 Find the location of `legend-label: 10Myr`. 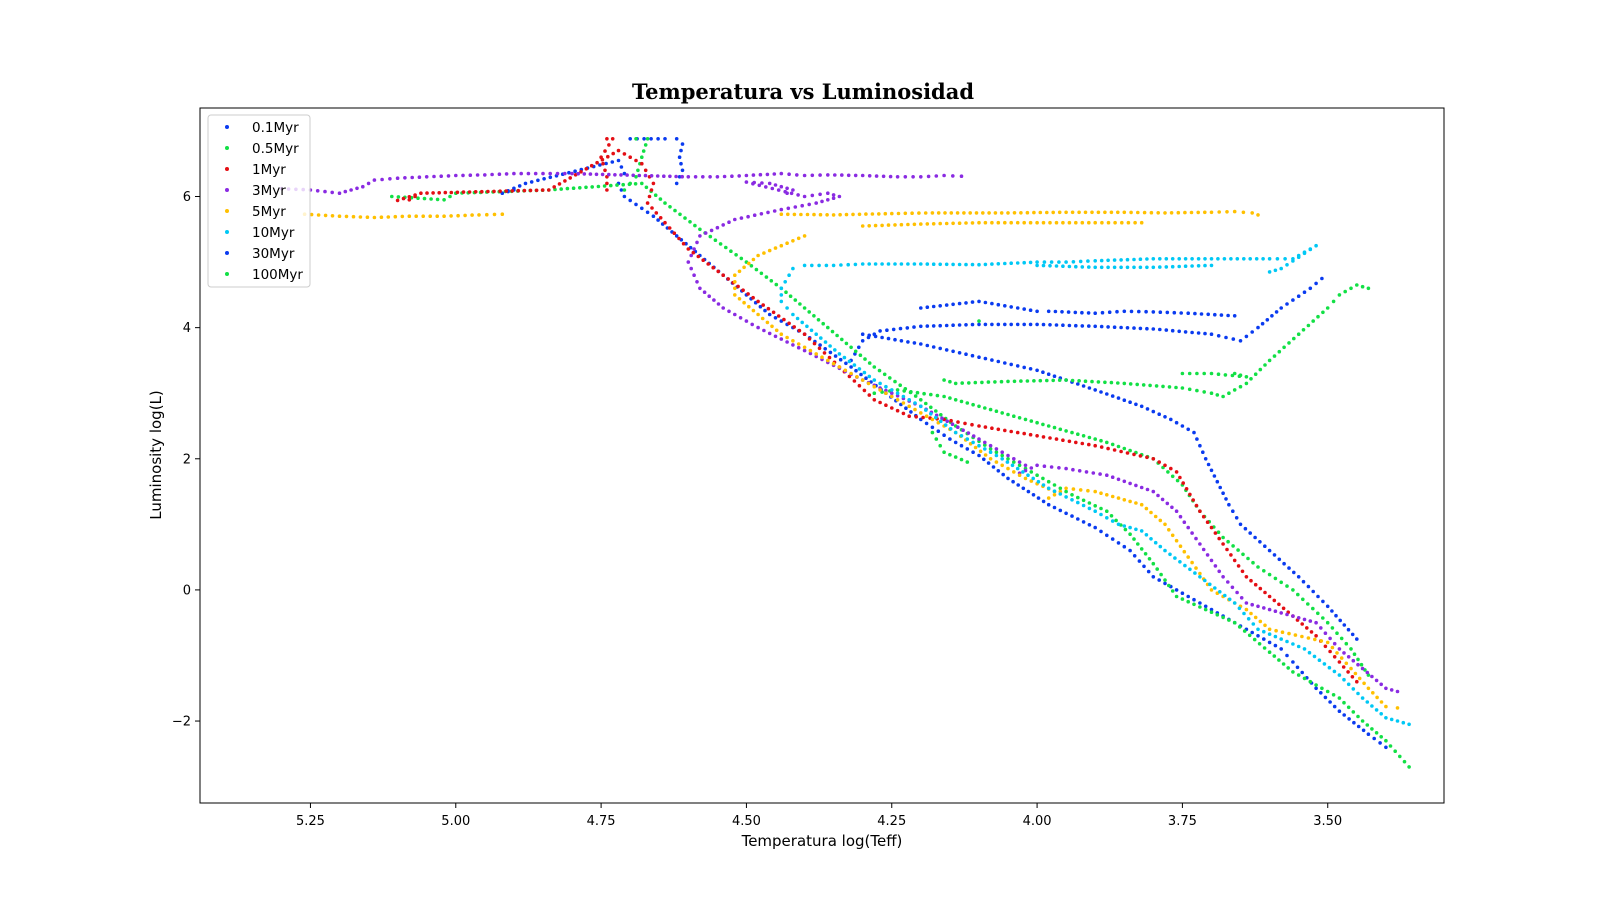

legend-label: 10Myr is located at coordinates (273, 233).